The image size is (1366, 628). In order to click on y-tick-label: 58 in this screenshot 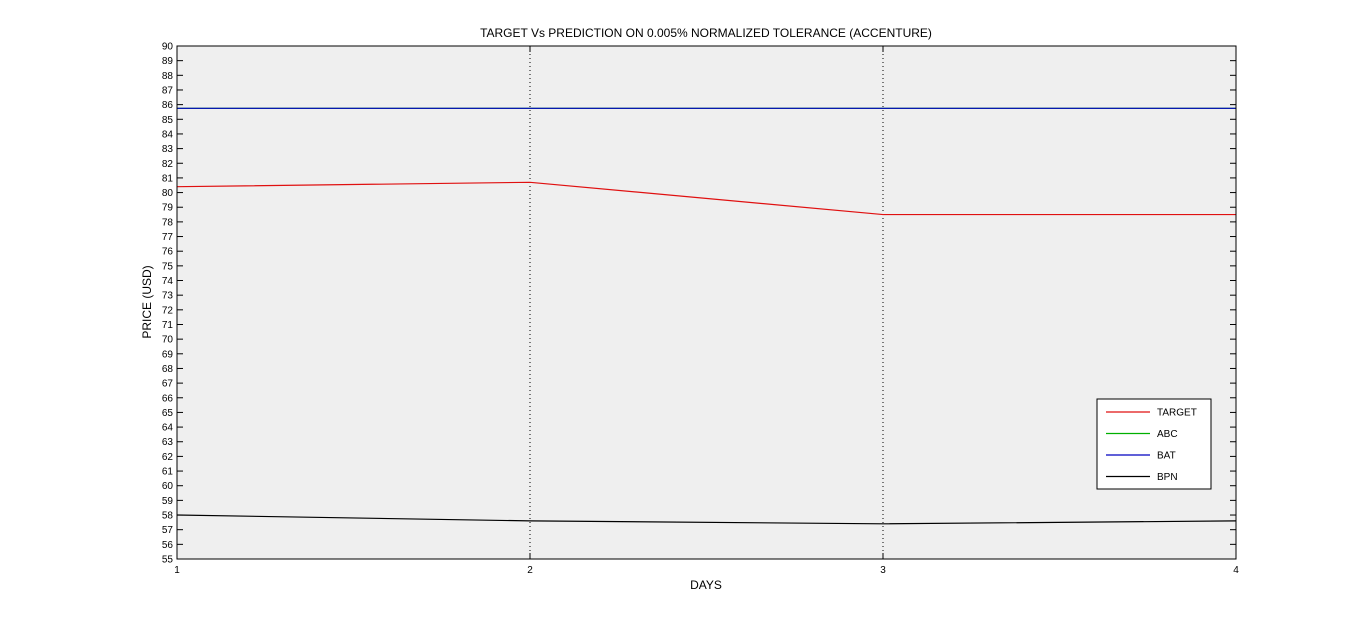, I will do `click(168, 516)`.